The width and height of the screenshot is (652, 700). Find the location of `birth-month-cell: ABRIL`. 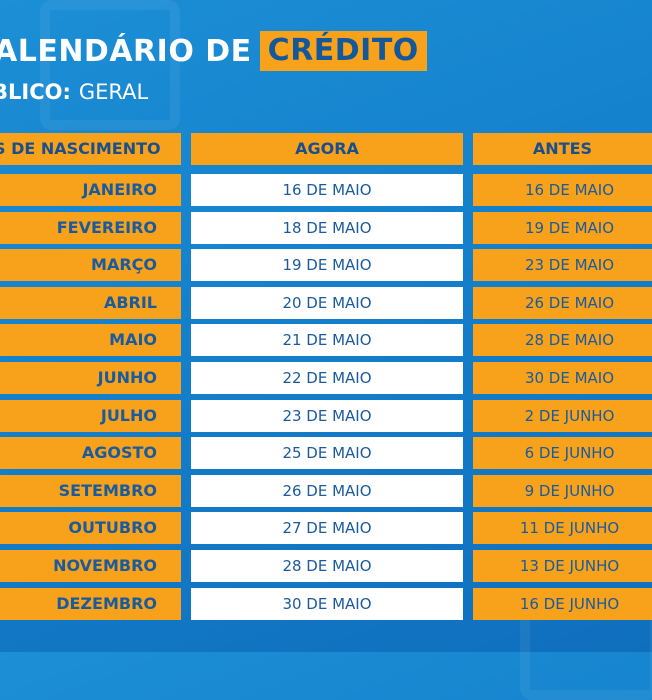

birth-month-cell: ABRIL is located at coordinates (90, 302).